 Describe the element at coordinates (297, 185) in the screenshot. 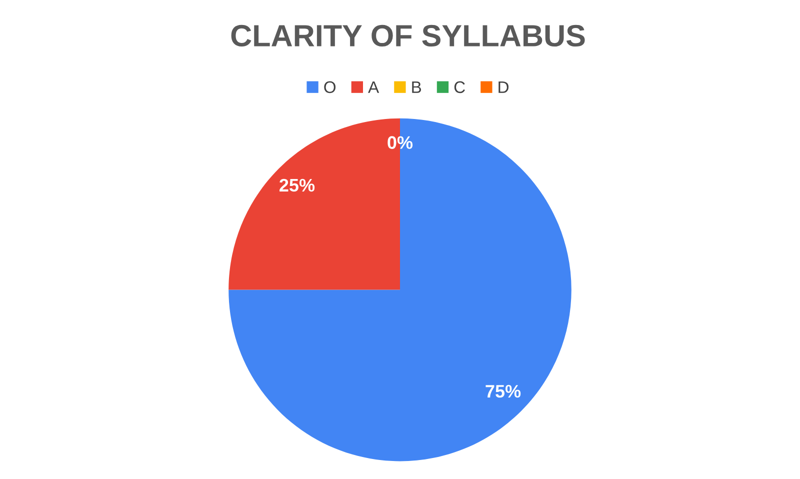

I see `data-label: 25%` at that location.